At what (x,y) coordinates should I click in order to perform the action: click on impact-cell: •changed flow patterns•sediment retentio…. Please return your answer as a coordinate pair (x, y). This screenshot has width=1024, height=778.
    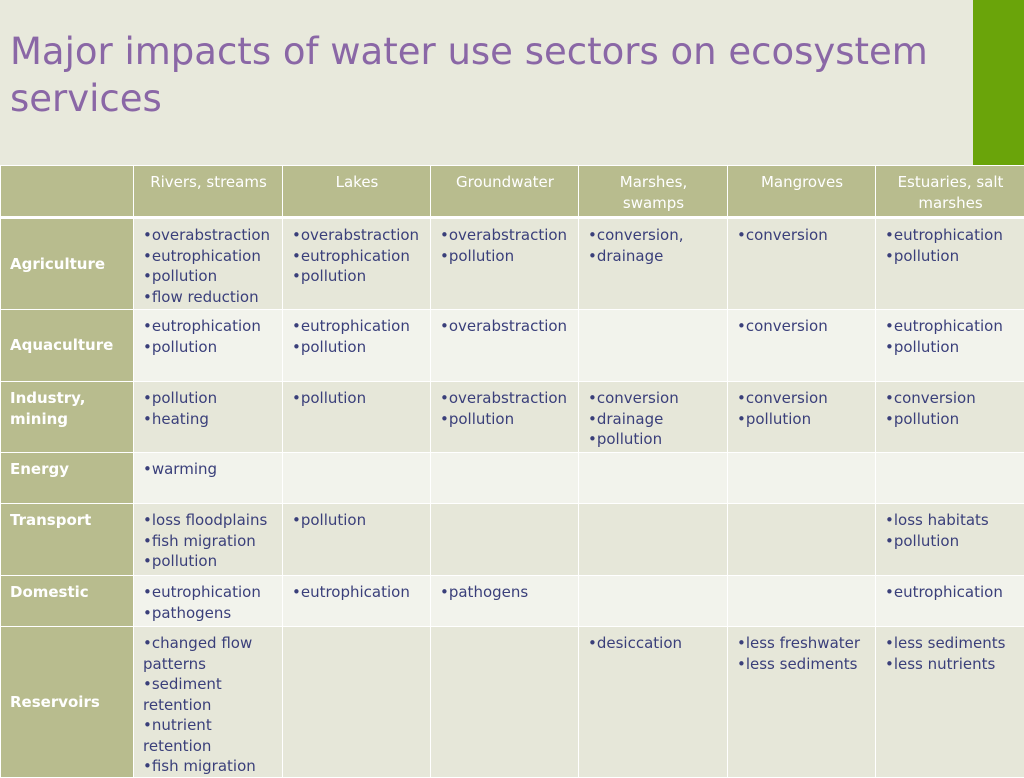
    Looking at the image, I should click on (208, 702).